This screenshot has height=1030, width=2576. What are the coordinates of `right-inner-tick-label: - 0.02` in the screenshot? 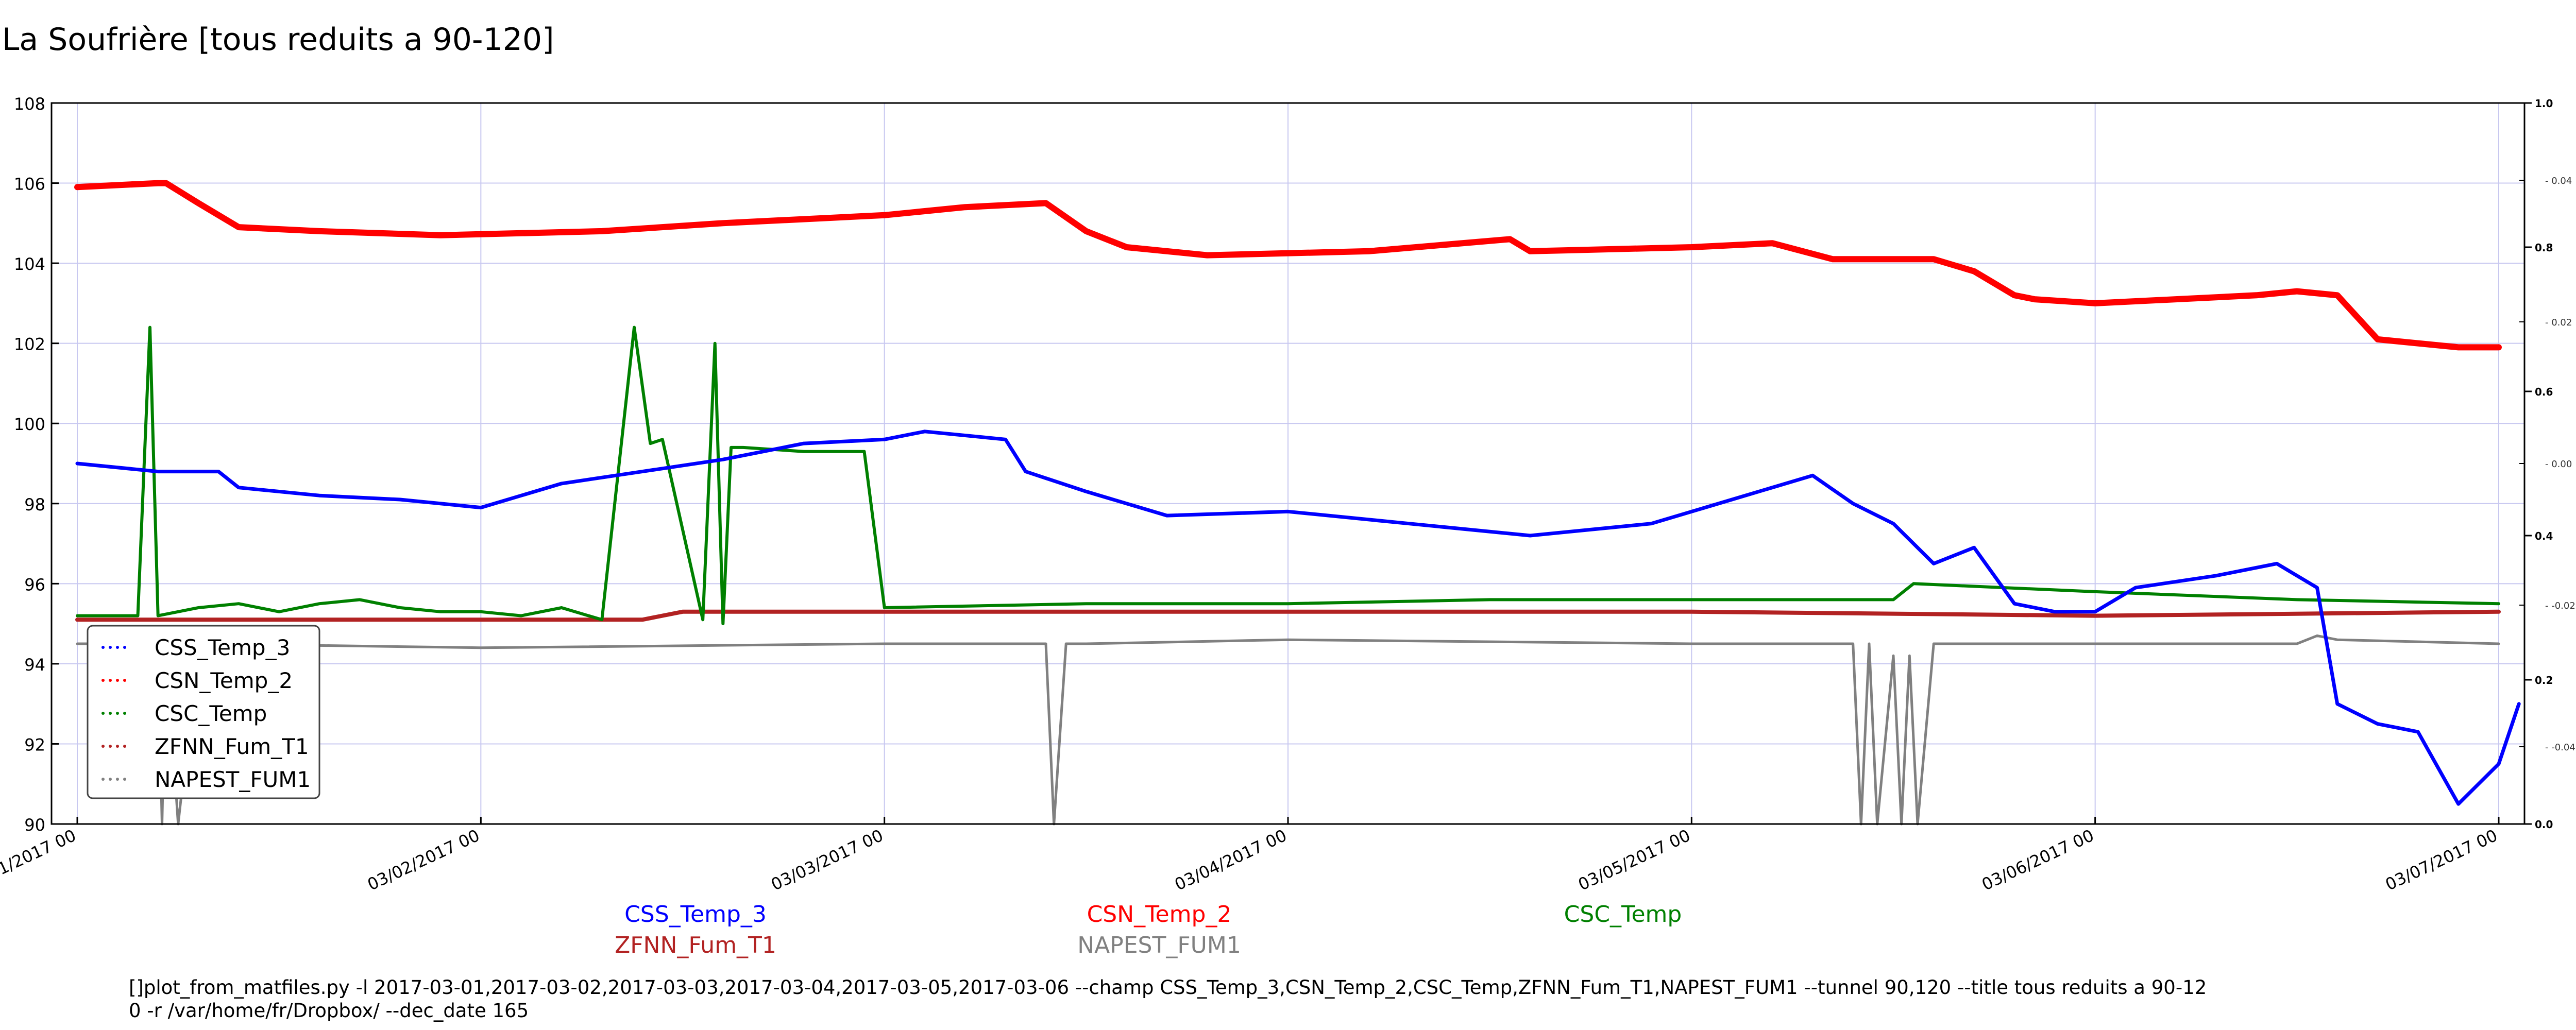 It's located at (2558, 323).